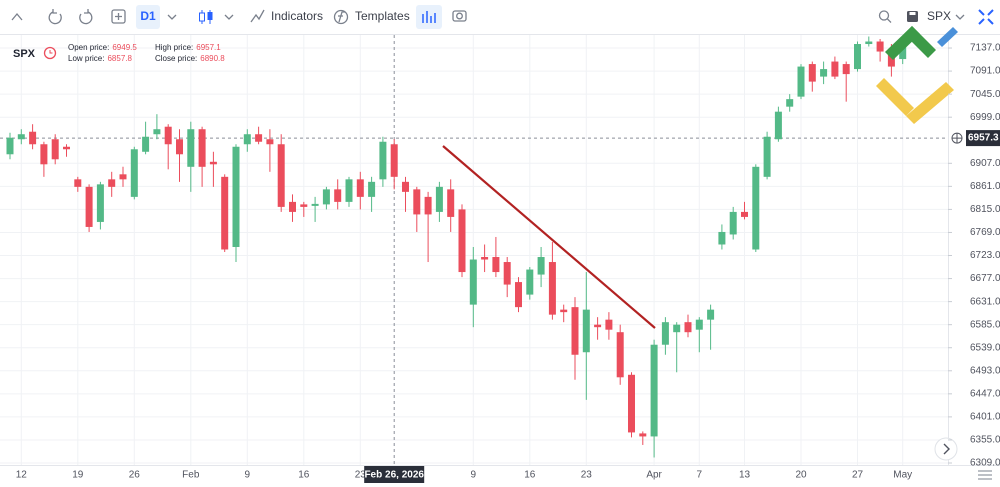  What do you see at coordinates (985, 255) in the screenshot?
I see `y-tick-label: 6723.0` at bounding box center [985, 255].